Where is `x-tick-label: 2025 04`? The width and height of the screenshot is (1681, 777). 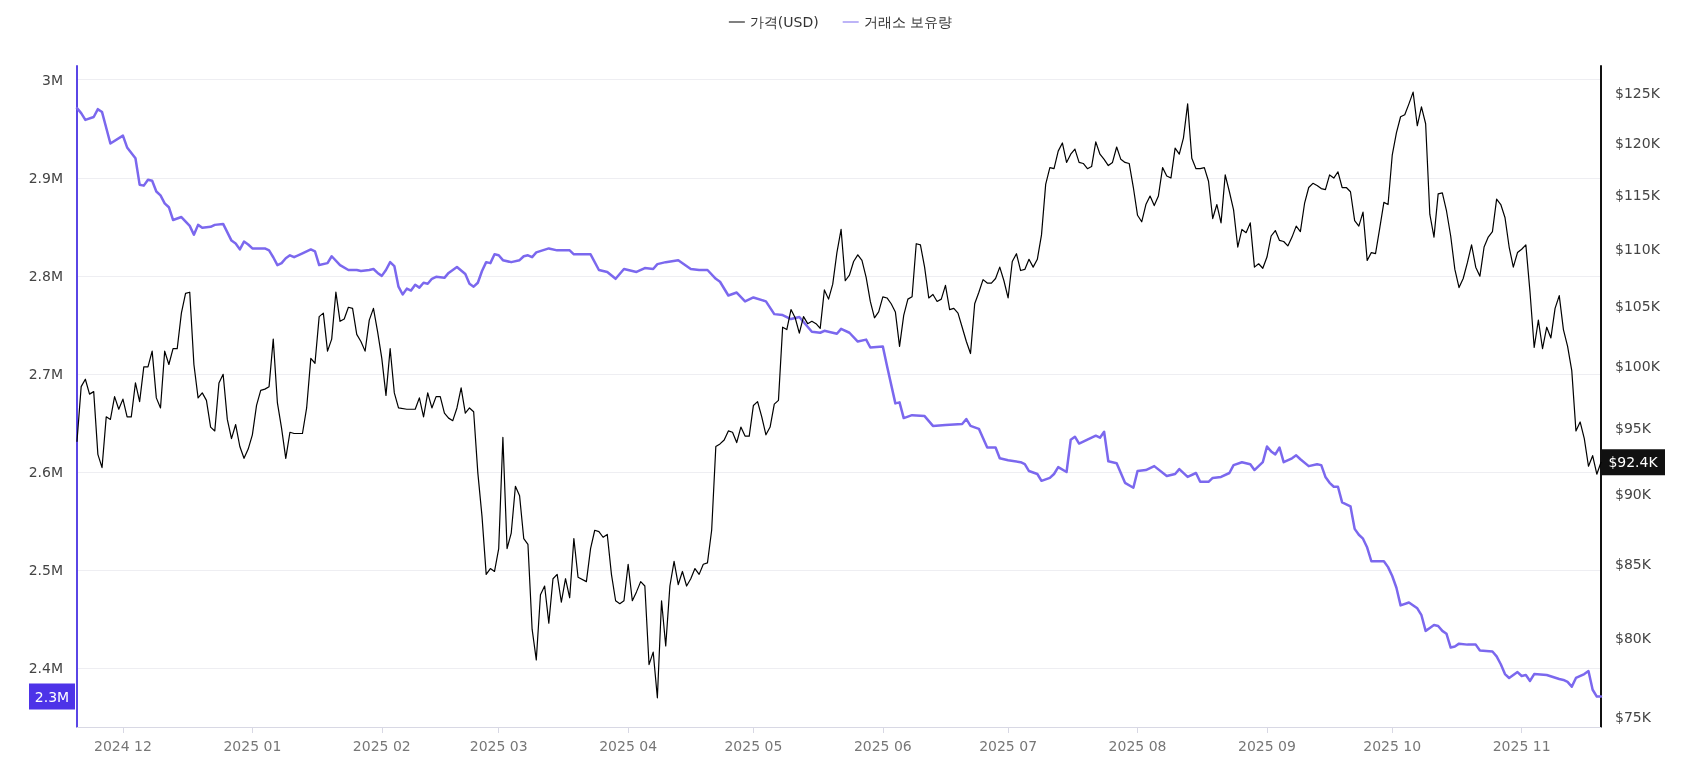
x-tick-label: 2025 04 is located at coordinates (628, 746).